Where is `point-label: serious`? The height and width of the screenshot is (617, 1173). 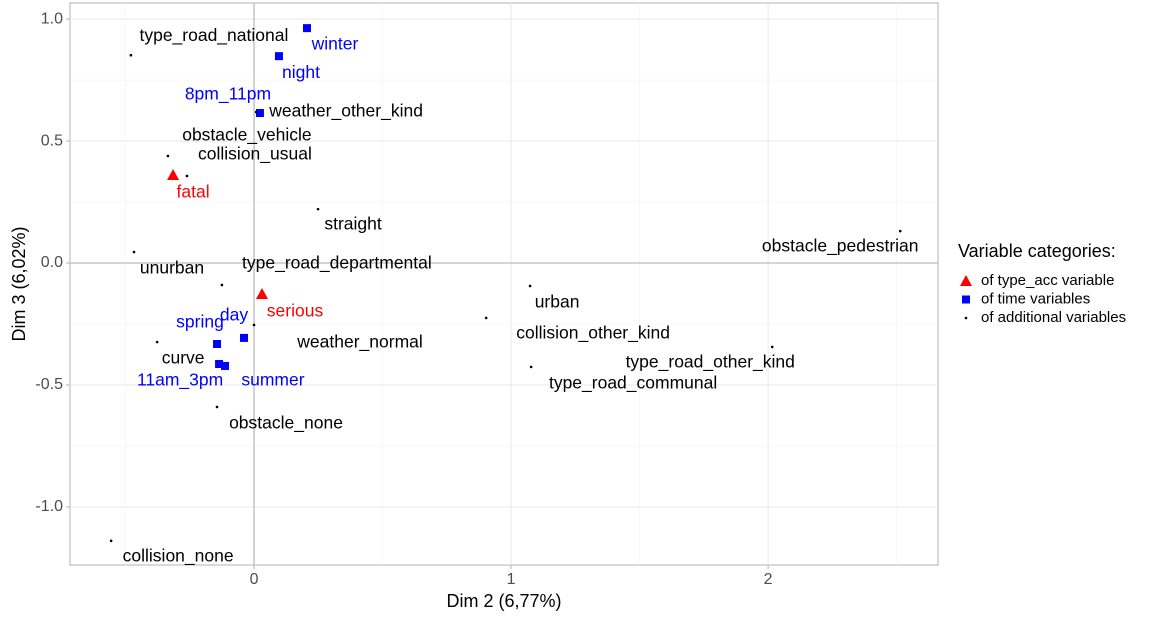 point-label: serious is located at coordinates (295, 311).